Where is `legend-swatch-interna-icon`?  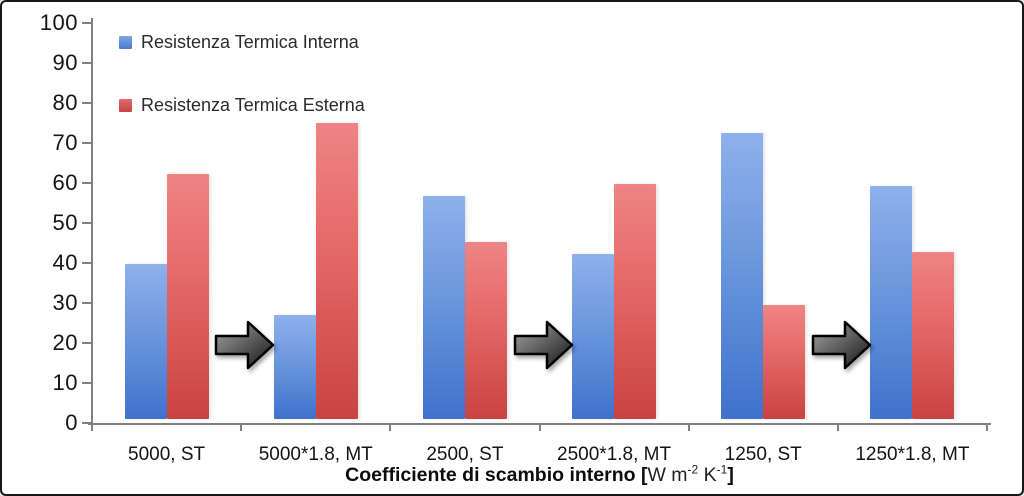 legend-swatch-interna-icon is located at coordinates (125, 42).